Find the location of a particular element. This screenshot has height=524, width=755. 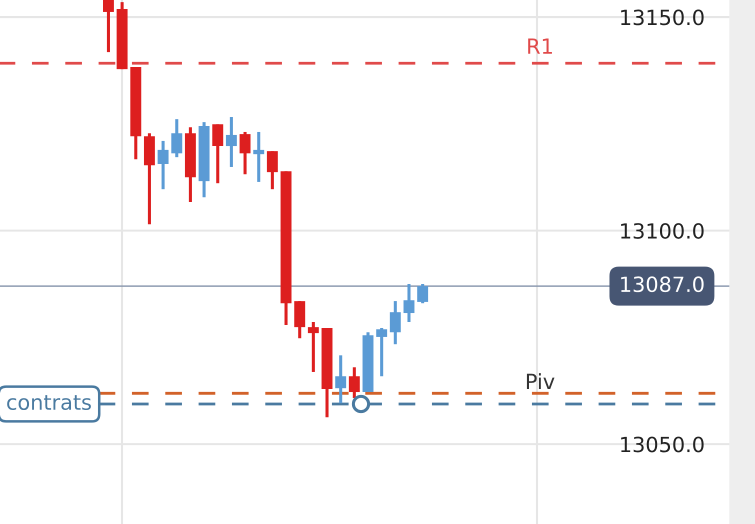

ref-line-label: 13087.0 is located at coordinates (662, 284).